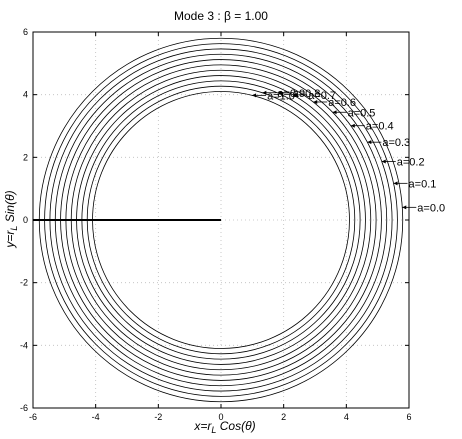  What do you see at coordinates (423, 184) in the screenshot?
I see `series-label: a=0.1` at bounding box center [423, 184].